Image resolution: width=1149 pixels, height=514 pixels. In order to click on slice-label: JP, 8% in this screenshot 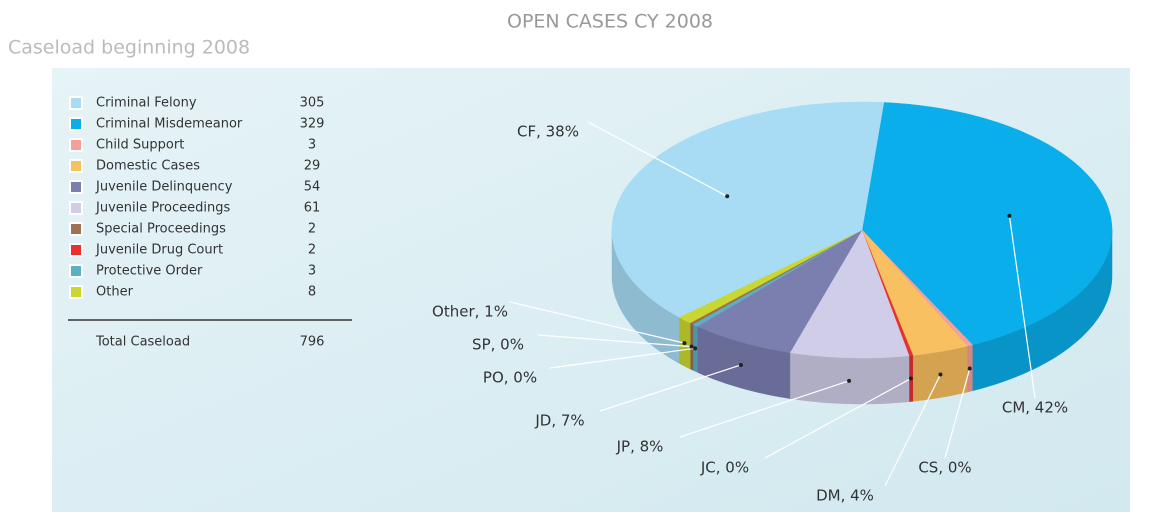, I will do `click(640, 447)`.